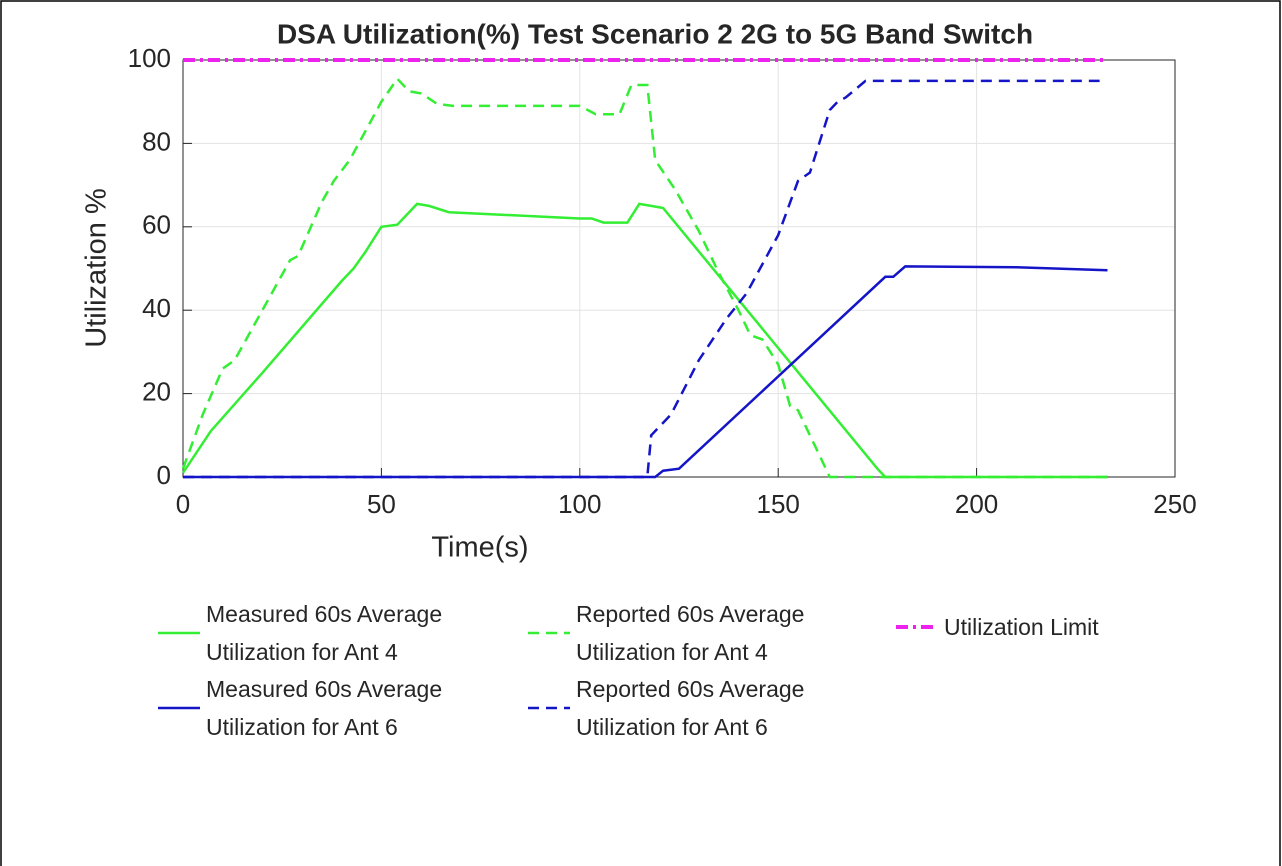  What do you see at coordinates (1021, 627) in the screenshot?
I see `legend-label: Utilization Limit` at bounding box center [1021, 627].